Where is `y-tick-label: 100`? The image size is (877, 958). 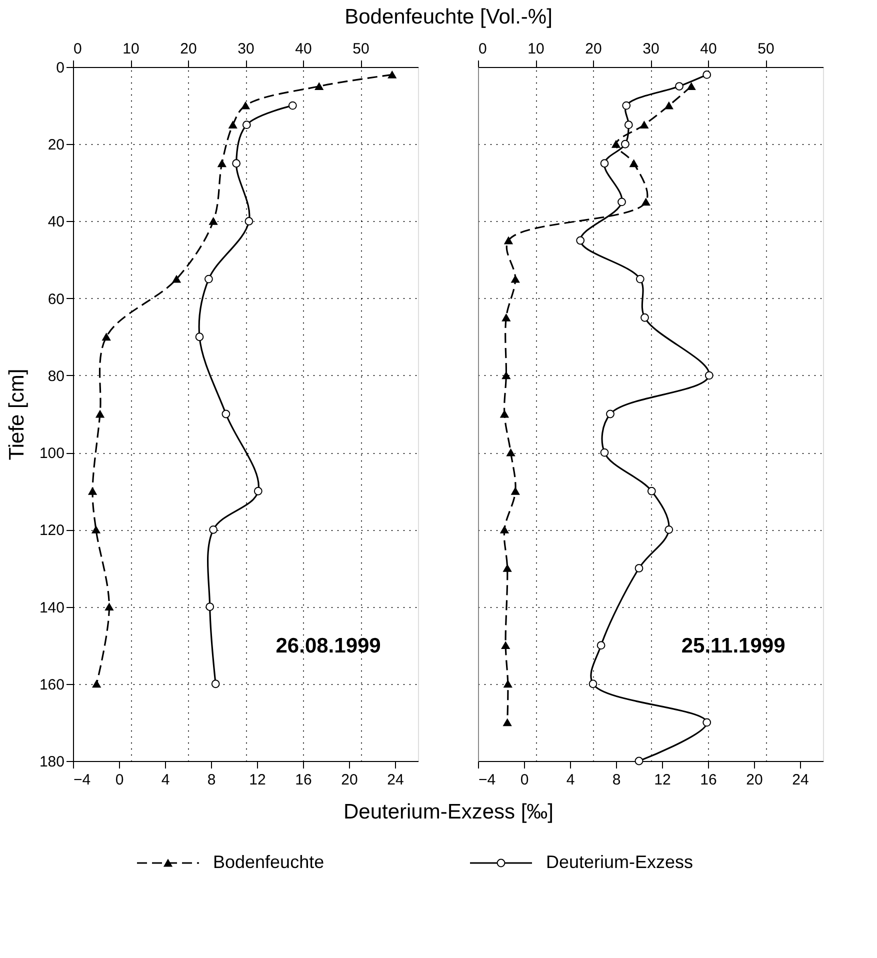 y-tick-label: 100 is located at coordinates (51, 453).